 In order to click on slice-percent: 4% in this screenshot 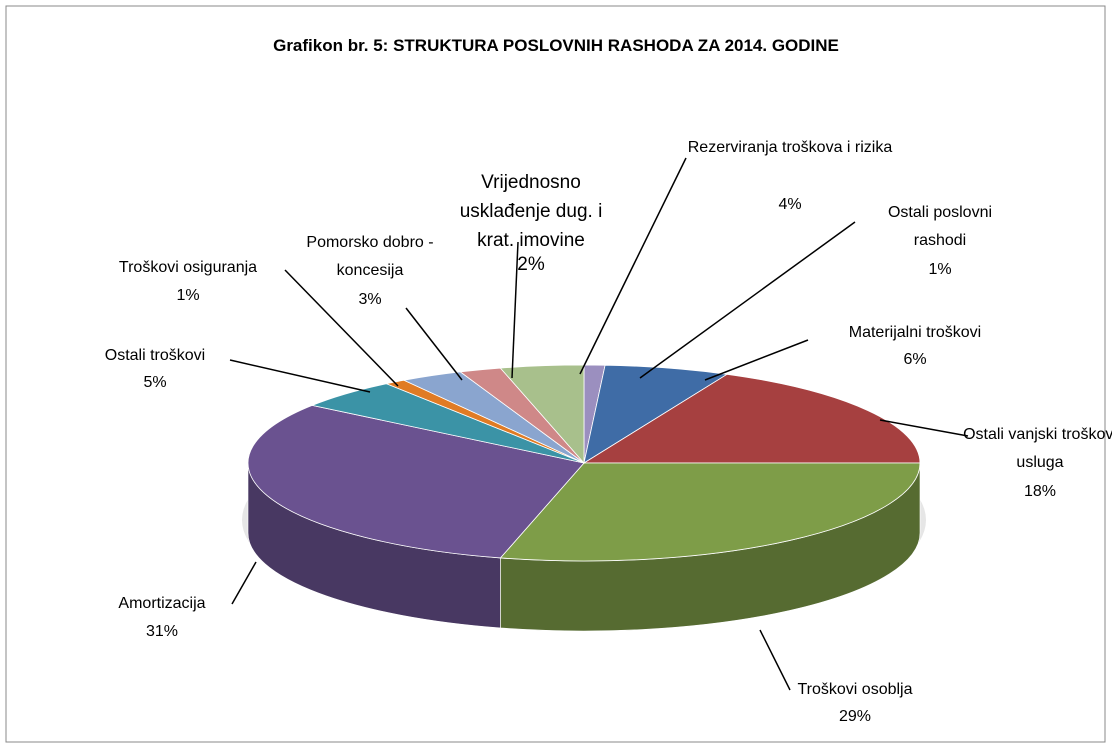, I will do `click(790, 204)`.